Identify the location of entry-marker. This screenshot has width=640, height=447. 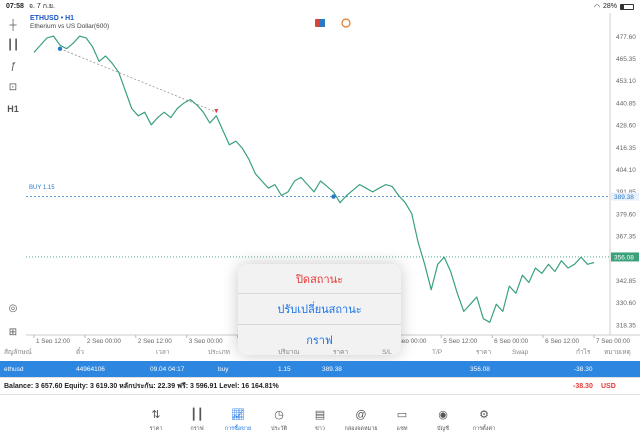
(60, 48).